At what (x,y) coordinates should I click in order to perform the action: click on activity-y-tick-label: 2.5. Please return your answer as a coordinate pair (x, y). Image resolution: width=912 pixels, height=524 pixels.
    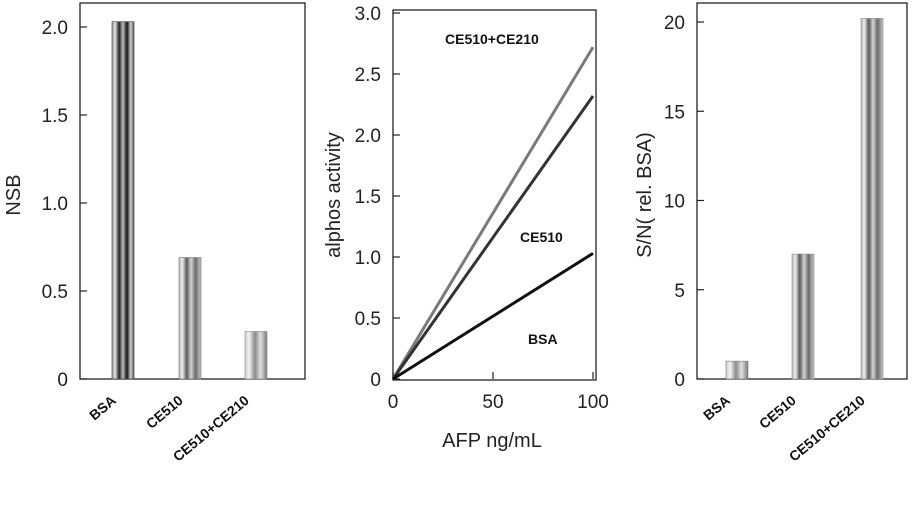
    Looking at the image, I should click on (368, 75).